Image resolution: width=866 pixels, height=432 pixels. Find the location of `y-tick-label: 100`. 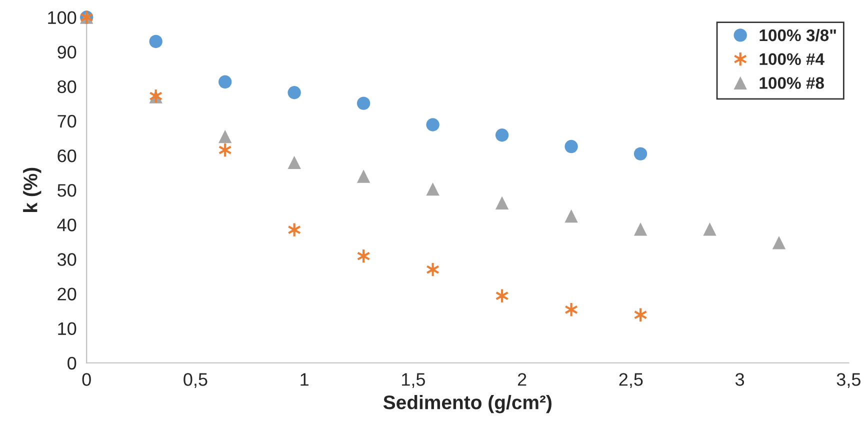

y-tick-label: 100 is located at coordinates (62, 17).